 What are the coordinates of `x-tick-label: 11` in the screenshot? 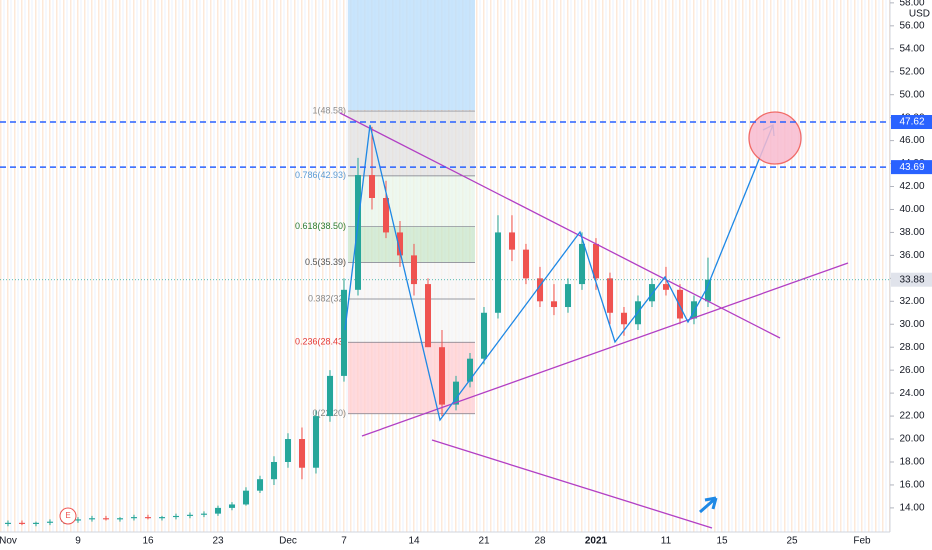 It's located at (666, 541).